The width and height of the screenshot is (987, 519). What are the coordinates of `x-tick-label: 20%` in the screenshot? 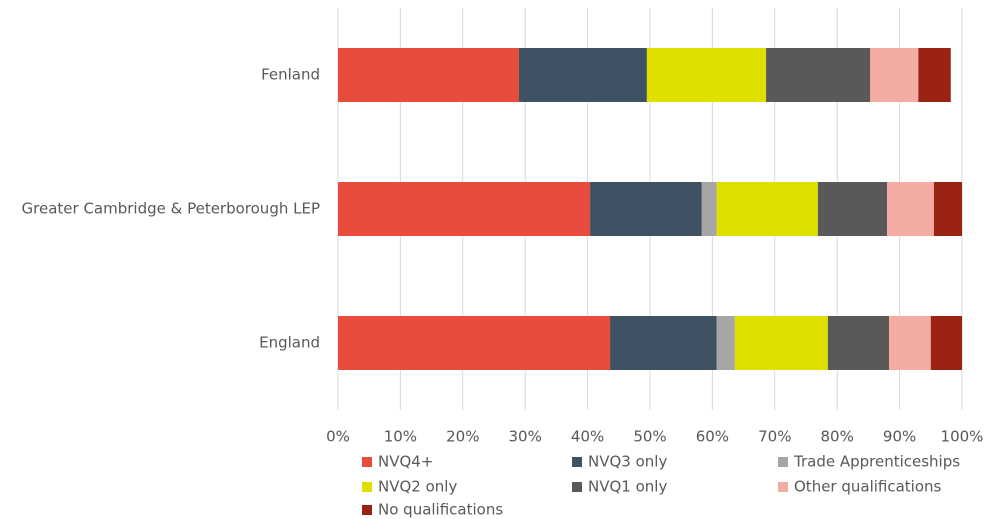 It's located at (462, 437).